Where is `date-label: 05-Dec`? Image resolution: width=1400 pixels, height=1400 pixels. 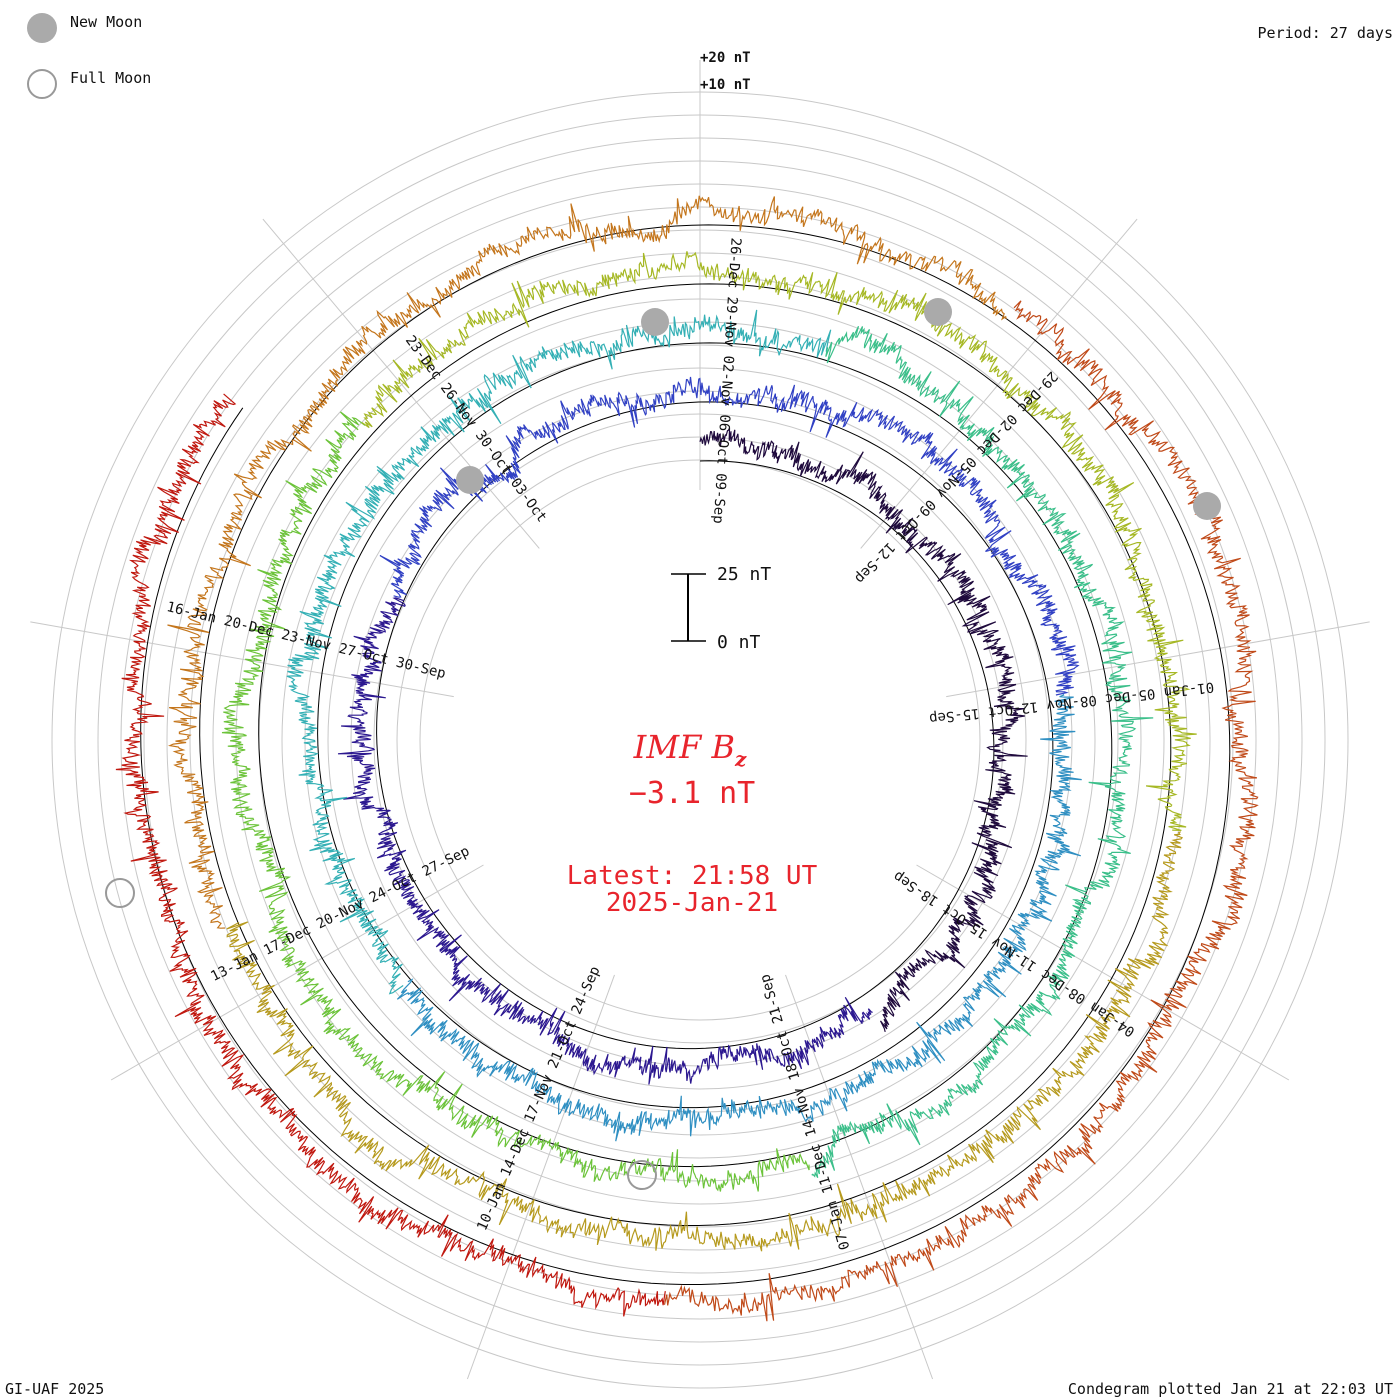
date-label: 05-Dec is located at coordinates (1130, 696).